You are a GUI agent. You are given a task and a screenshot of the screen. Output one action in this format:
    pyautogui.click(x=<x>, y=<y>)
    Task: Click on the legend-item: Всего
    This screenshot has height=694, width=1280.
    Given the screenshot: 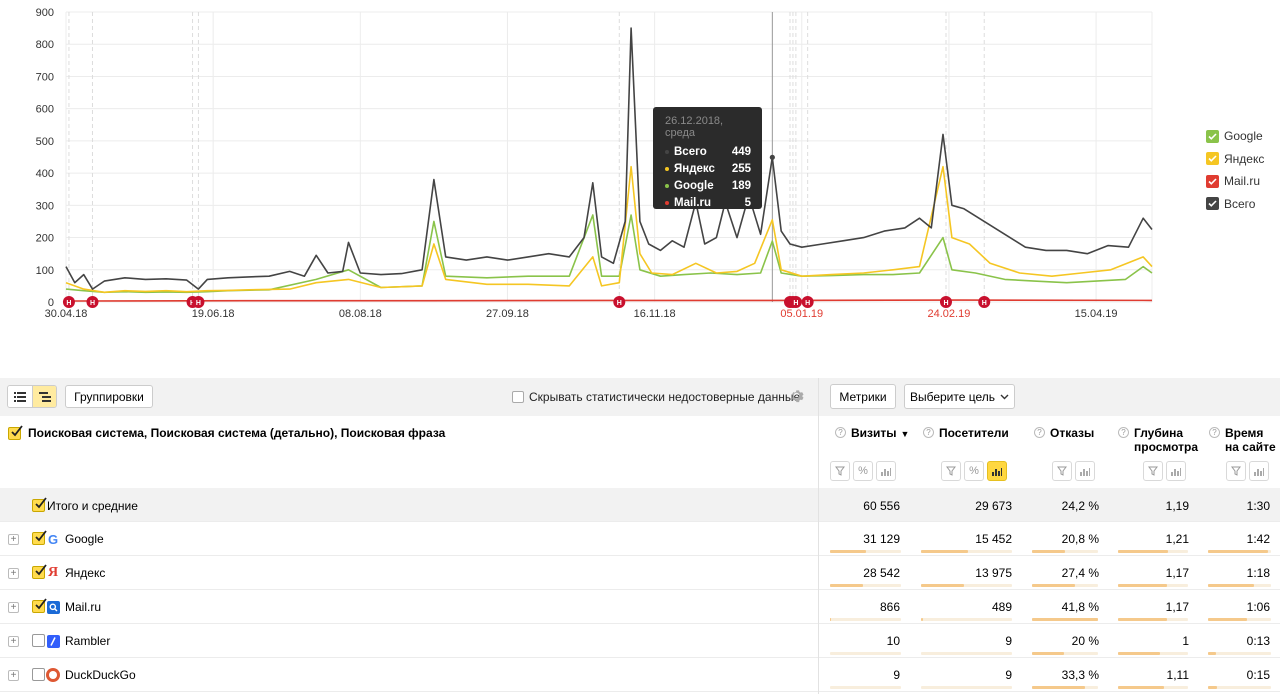 What is the action you would take?
    pyautogui.click(x=1235, y=204)
    